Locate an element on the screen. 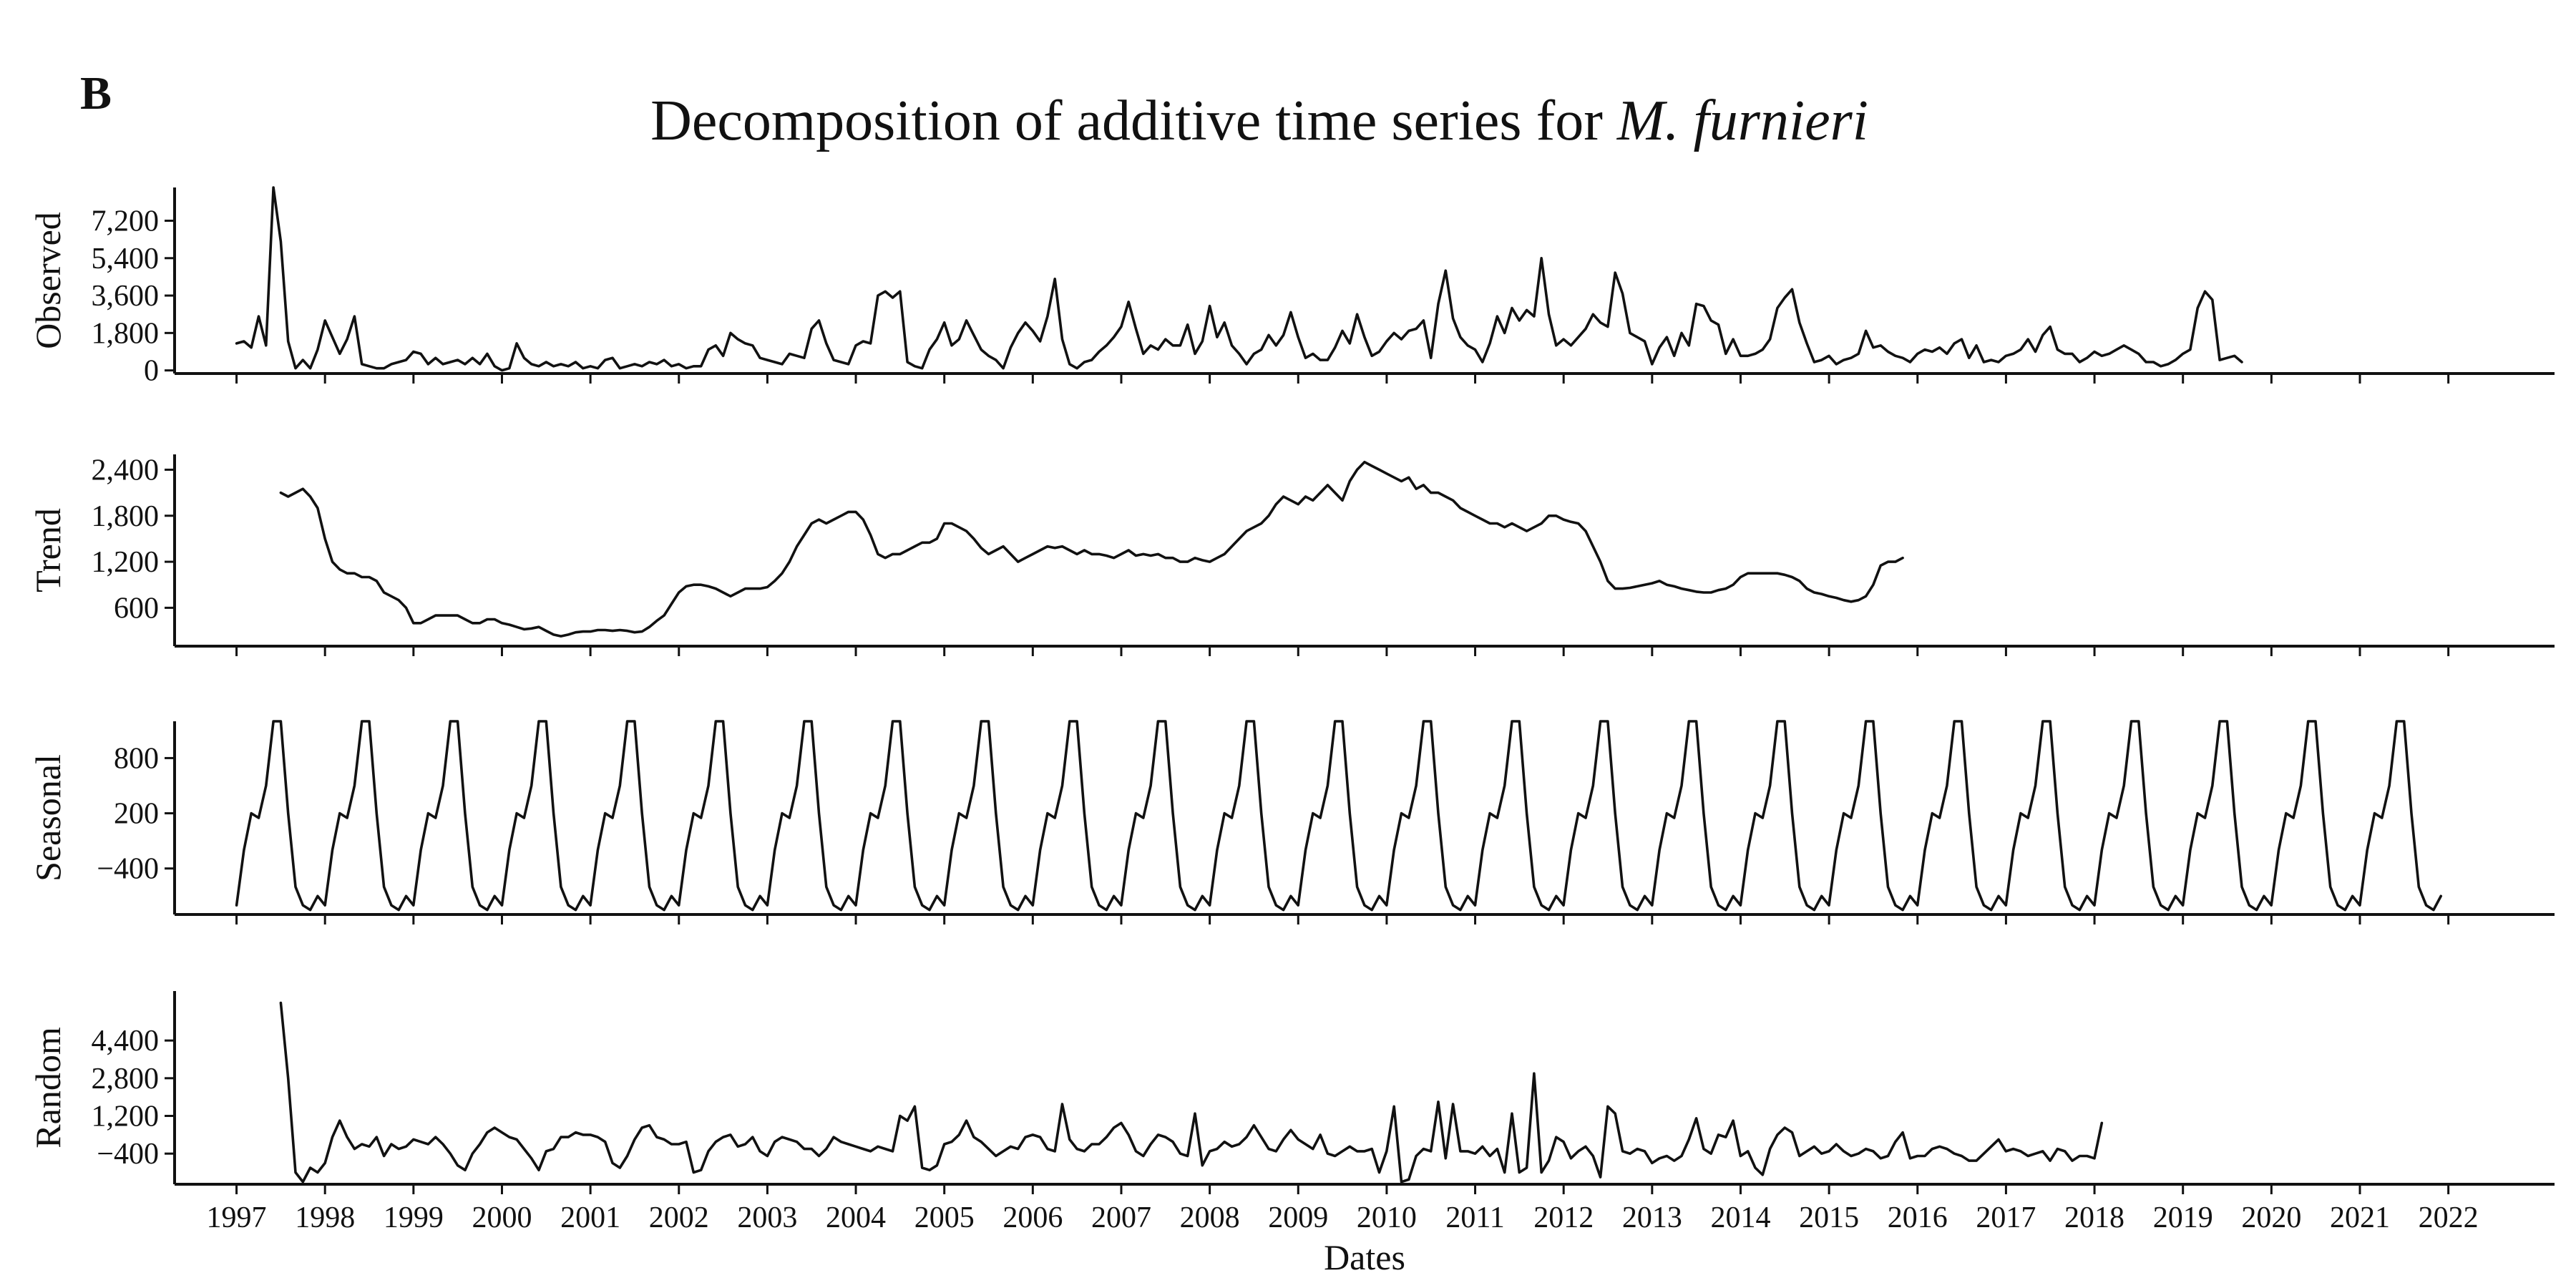  seasonal-y-tick-label: −400 is located at coordinates (128, 869).